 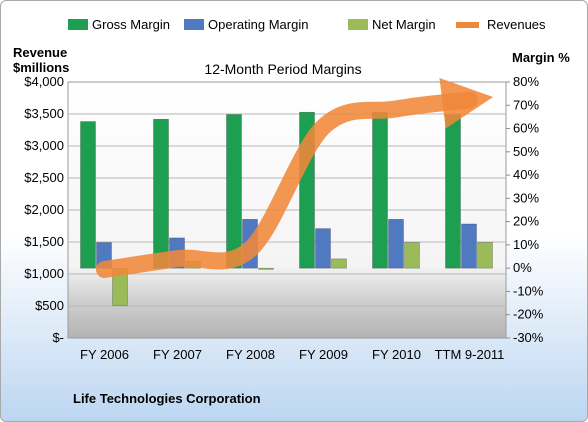 I want to click on x-axis-category-label: TTM 9-2011, so click(x=470, y=354).